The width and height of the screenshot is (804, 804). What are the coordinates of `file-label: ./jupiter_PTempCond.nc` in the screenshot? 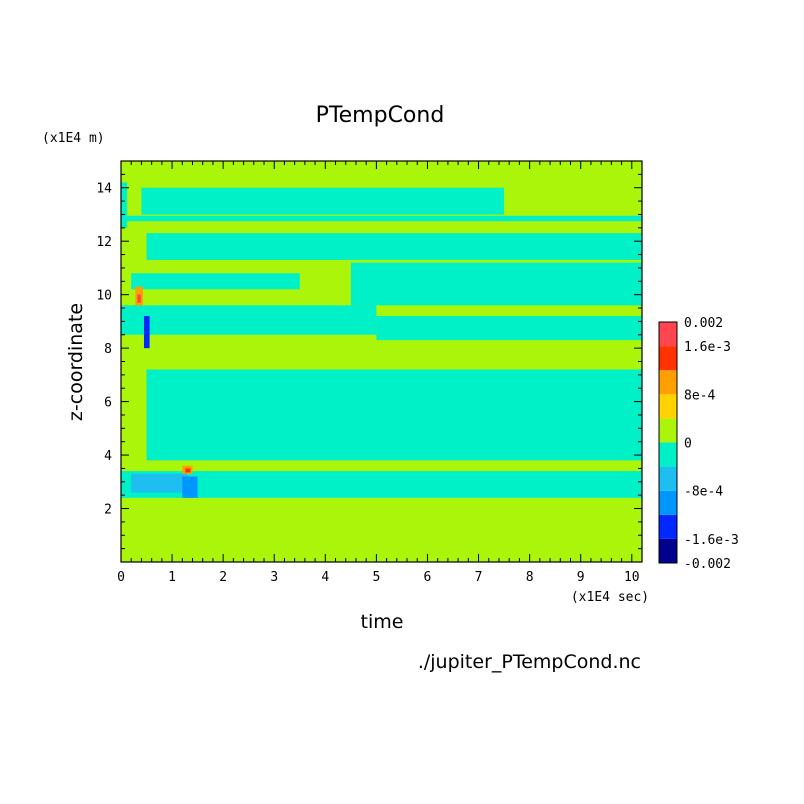 It's located at (529, 662).